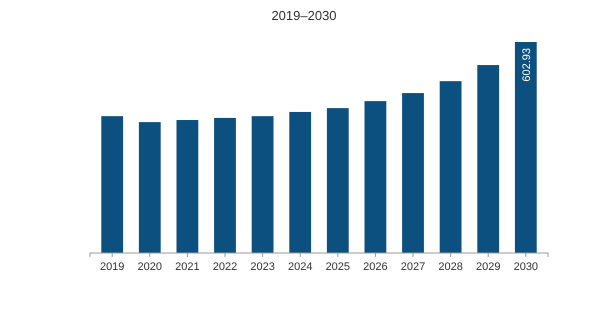 The height and width of the screenshot is (309, 608). What do you see at coordinates (526, 65) in the screenshot?
I see `data-label: 602.93` at bounding box center [526, 65].